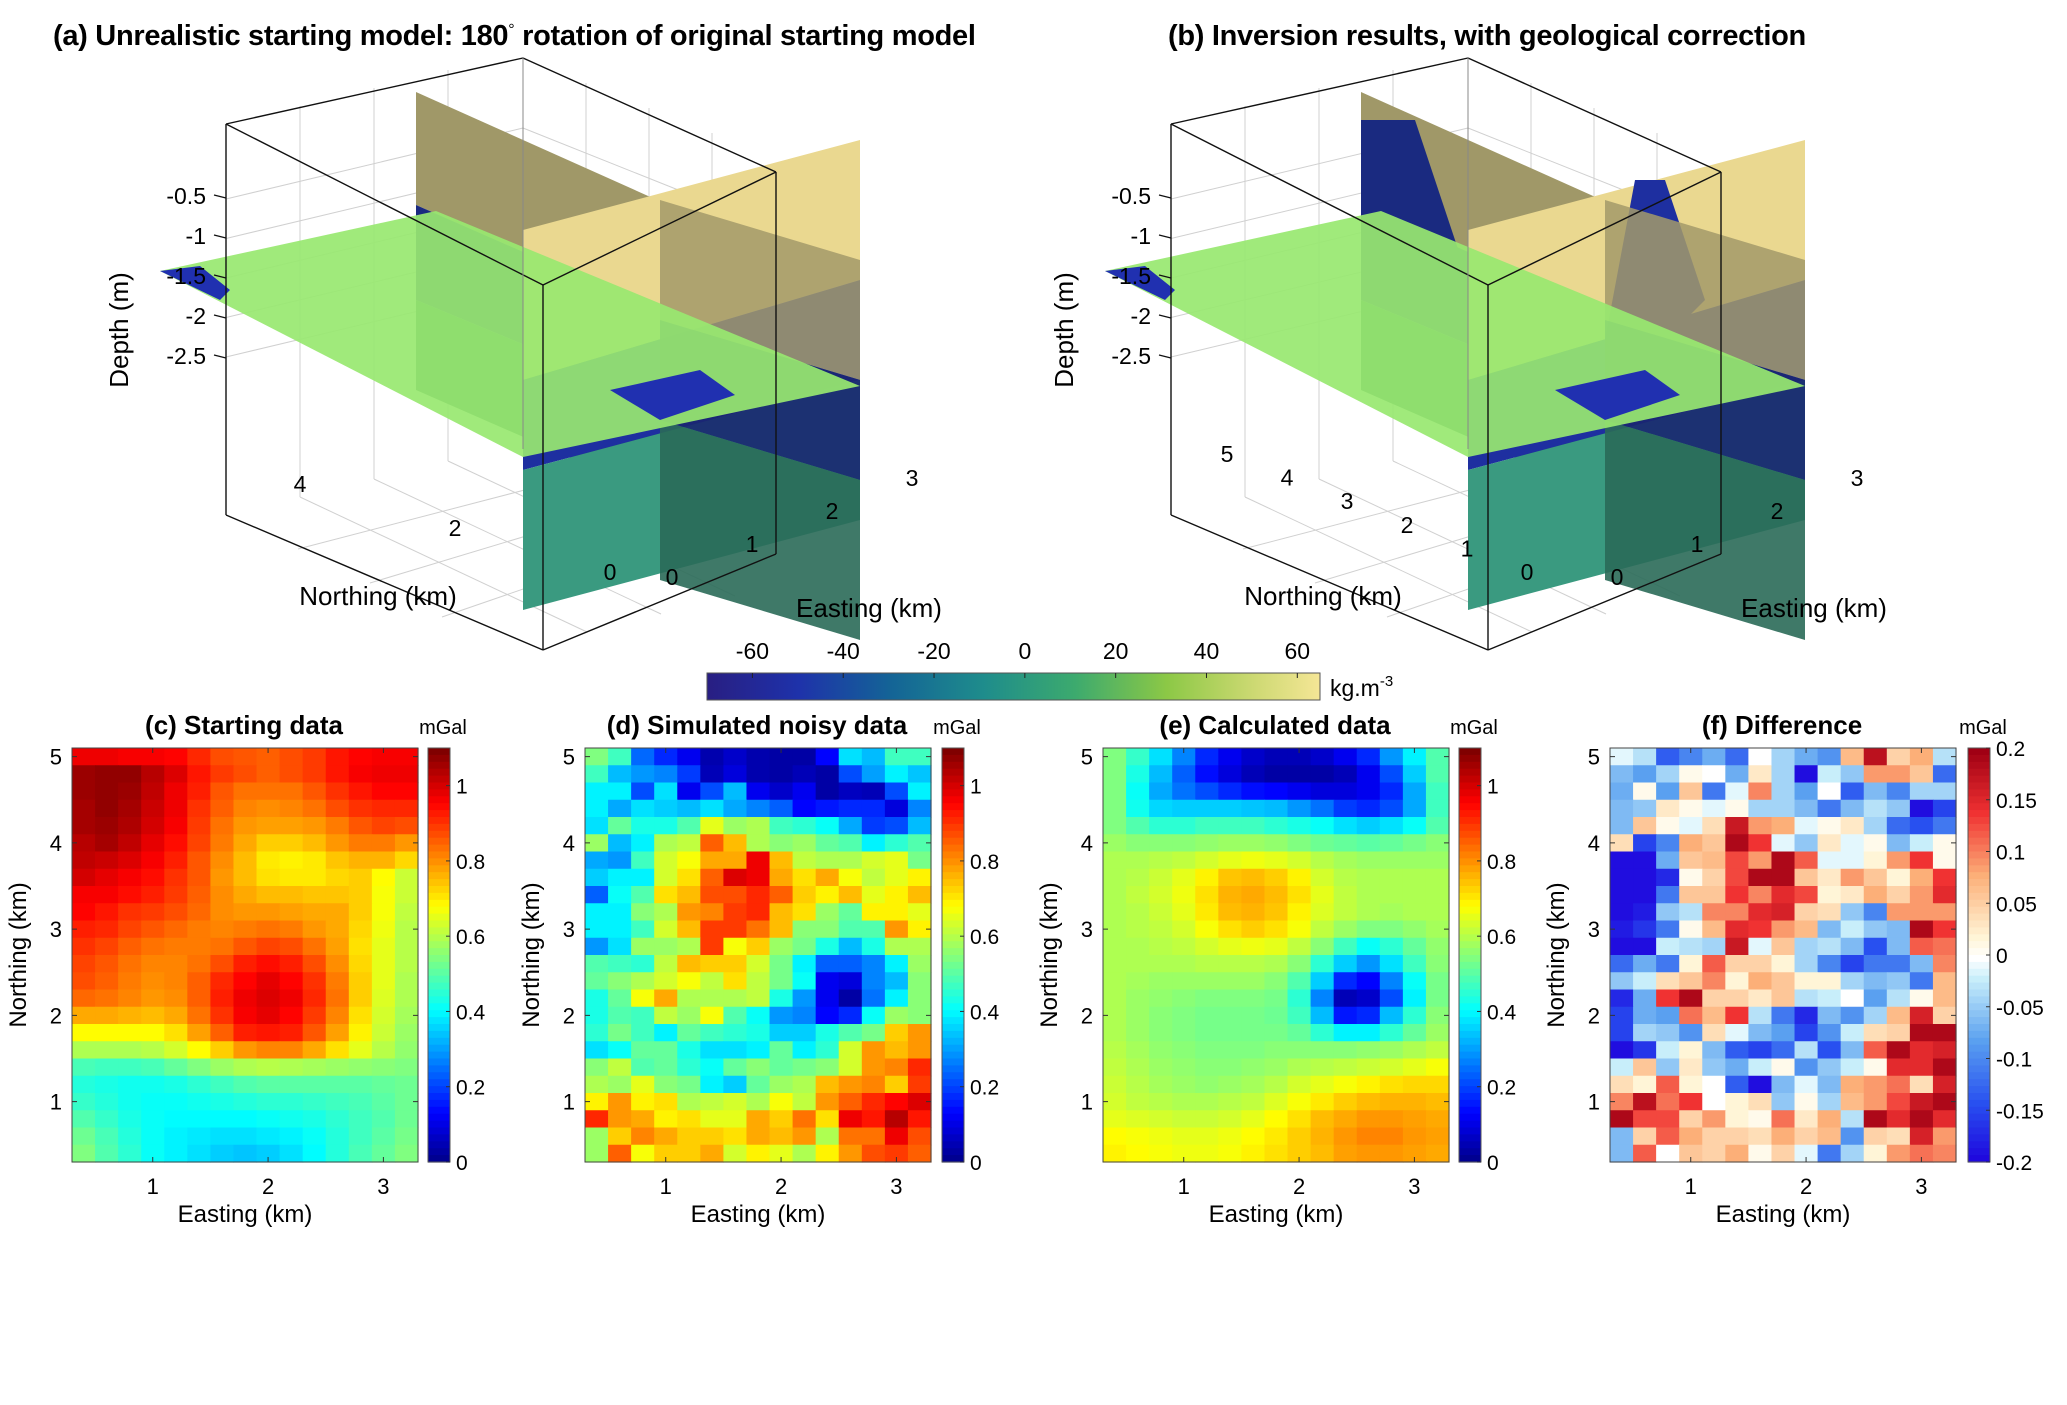 The width and height of the screenshot is (2067, 1405). I want to click on horizontal-slice-anomaly, so click(672, 395).